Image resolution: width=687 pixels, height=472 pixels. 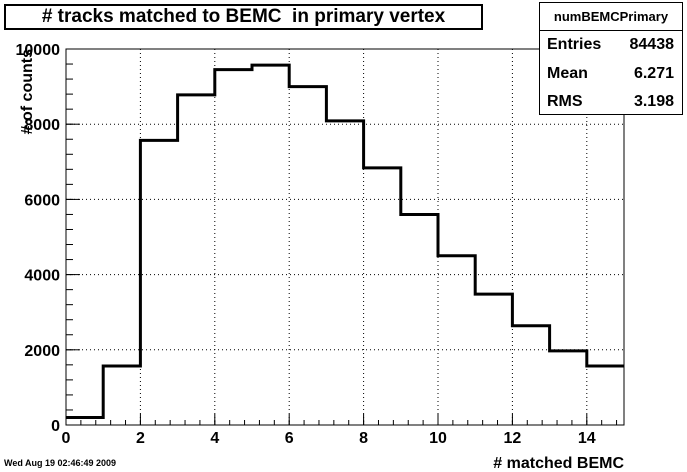 I want to click on x-tick-label: 6, so click(x=289, y=438).